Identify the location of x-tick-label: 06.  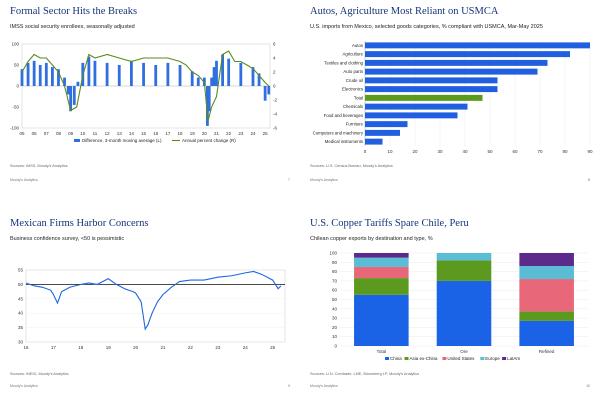
(35, 133).